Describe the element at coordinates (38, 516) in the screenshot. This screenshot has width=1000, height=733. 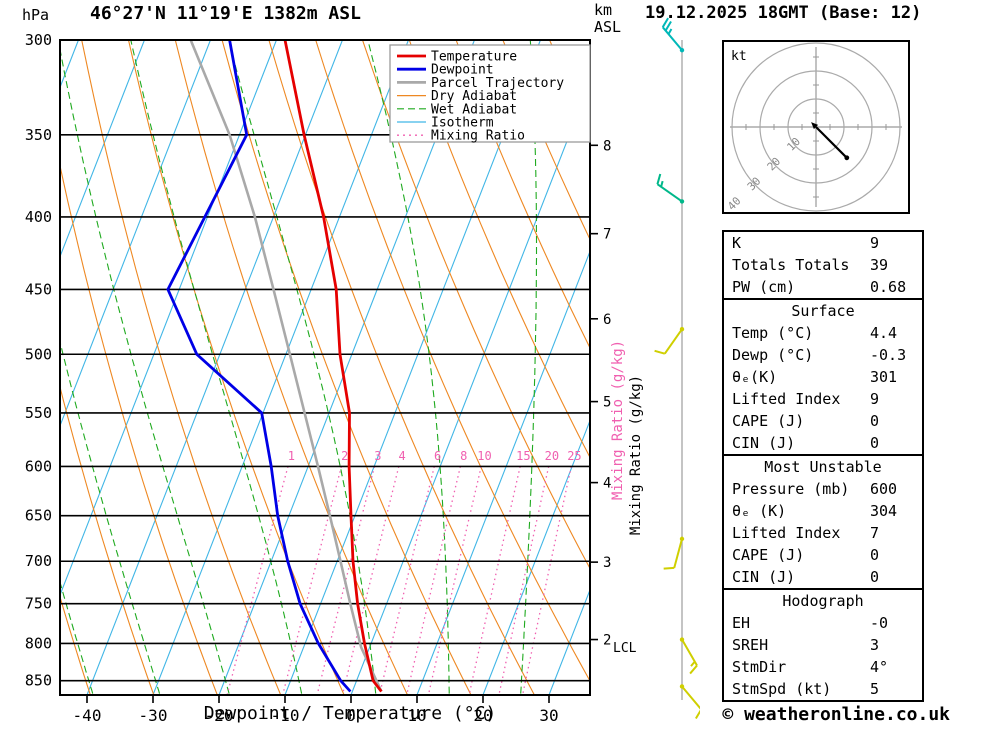
I see `pressure-tick-label: 650` at that location.